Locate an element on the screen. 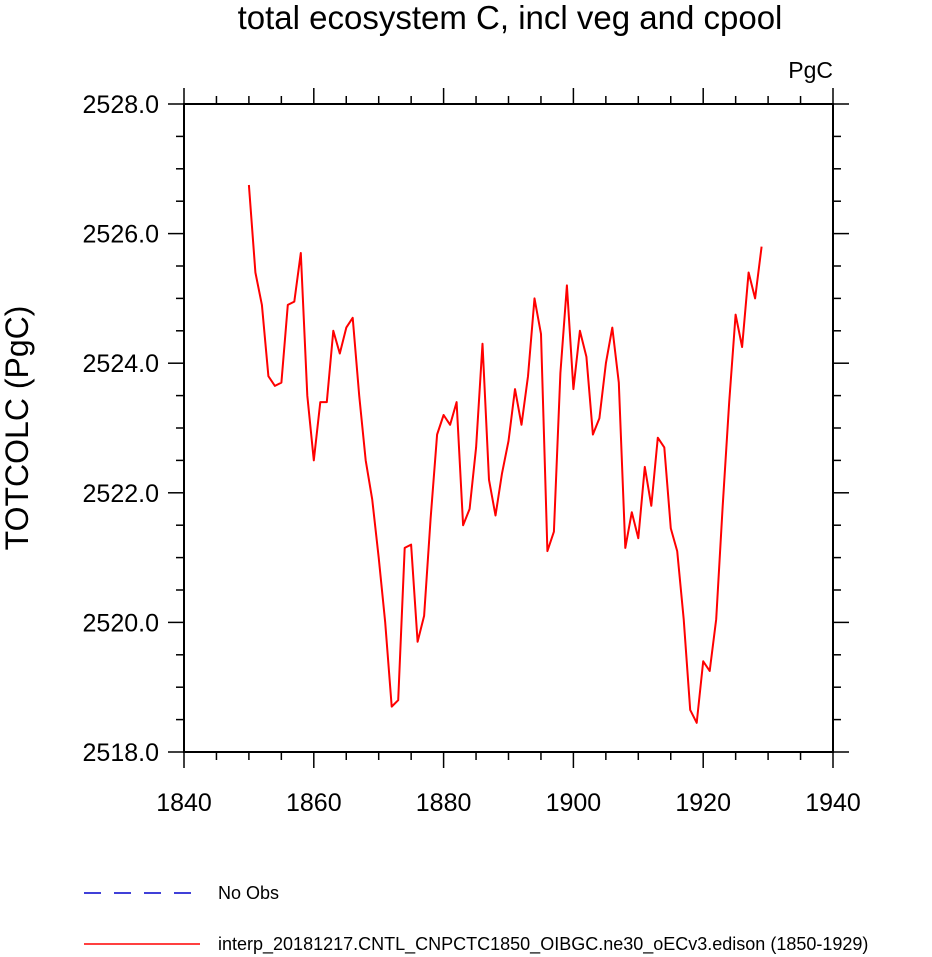 The height and width of the screenshot is (957, 932). x-axis-tick-labels: 1840 1860 1880 1900 1920 1940 is located at coordinates (508, 803).